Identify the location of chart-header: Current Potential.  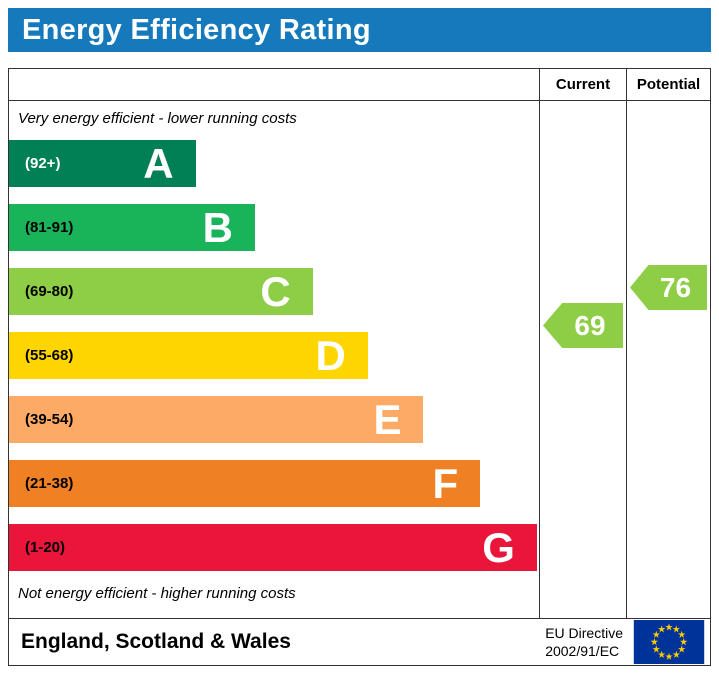
(359, 85).